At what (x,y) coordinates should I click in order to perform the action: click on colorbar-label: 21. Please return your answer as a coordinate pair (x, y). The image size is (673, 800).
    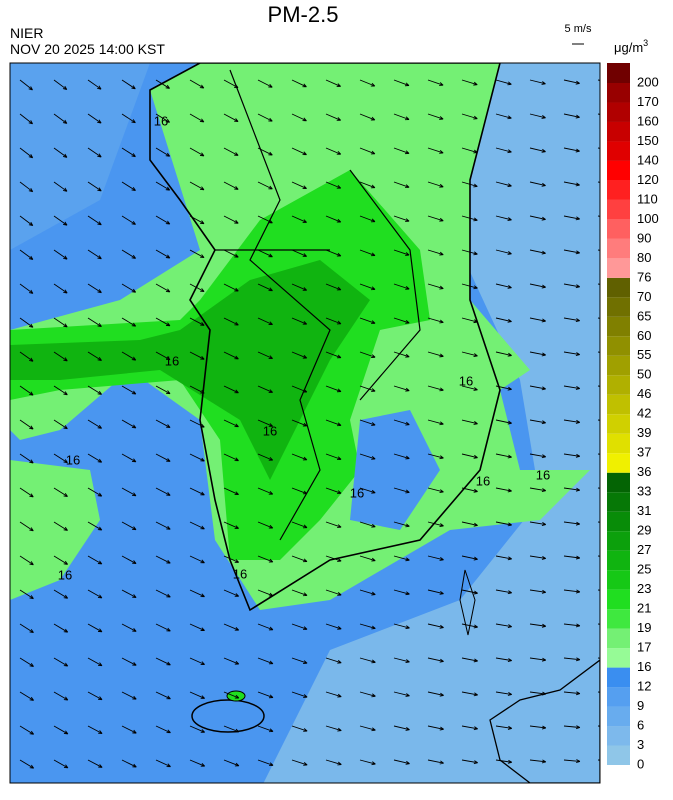
    Looking at the image, I should click on (644, 608).